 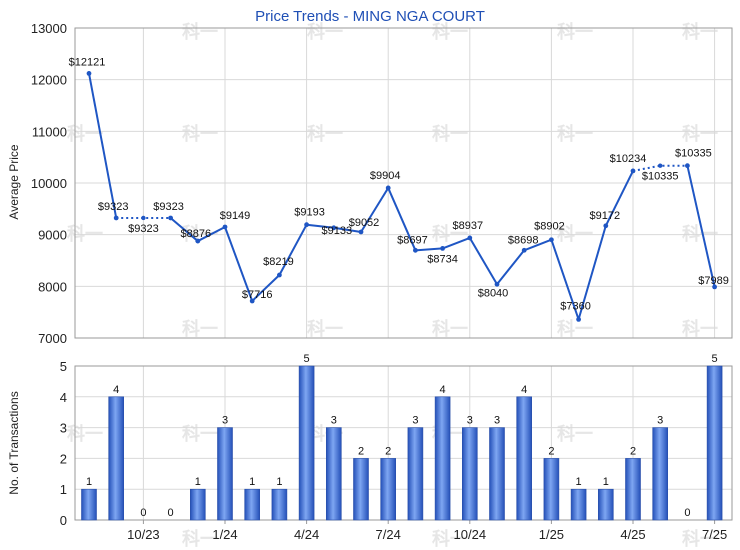 What do you see at coordinates (49, 80) in the screenshot?
I see `price-y-tick-label: 12000` at bounding box center [49, 80].